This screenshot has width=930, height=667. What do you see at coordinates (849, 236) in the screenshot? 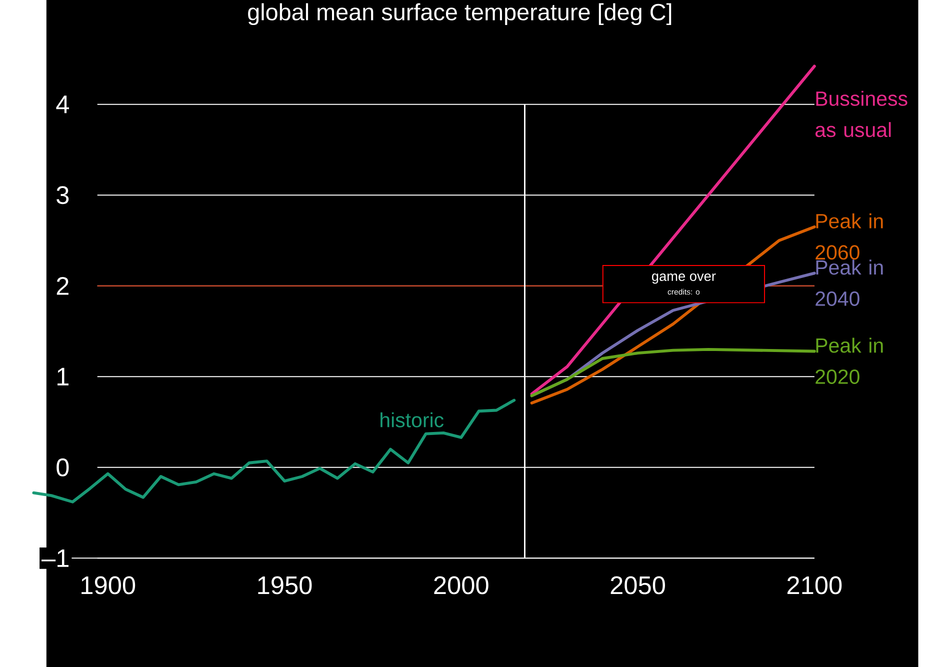
I see `series-label: Peak in 2060` at bounding box center [849, 236].